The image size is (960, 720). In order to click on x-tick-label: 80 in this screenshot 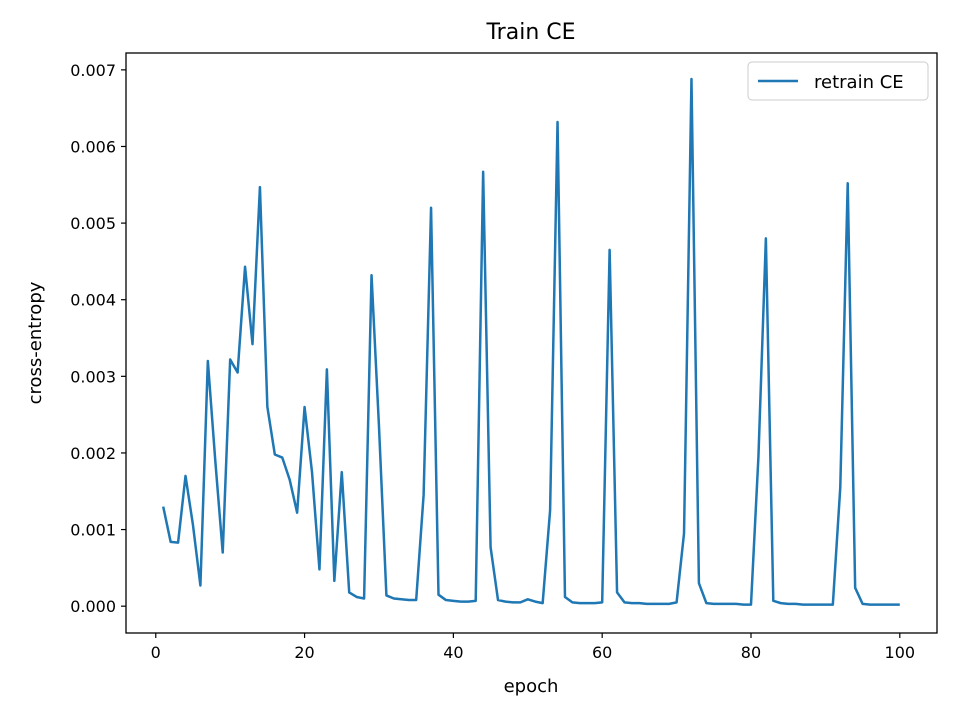, I will do `click(751, 652)`.